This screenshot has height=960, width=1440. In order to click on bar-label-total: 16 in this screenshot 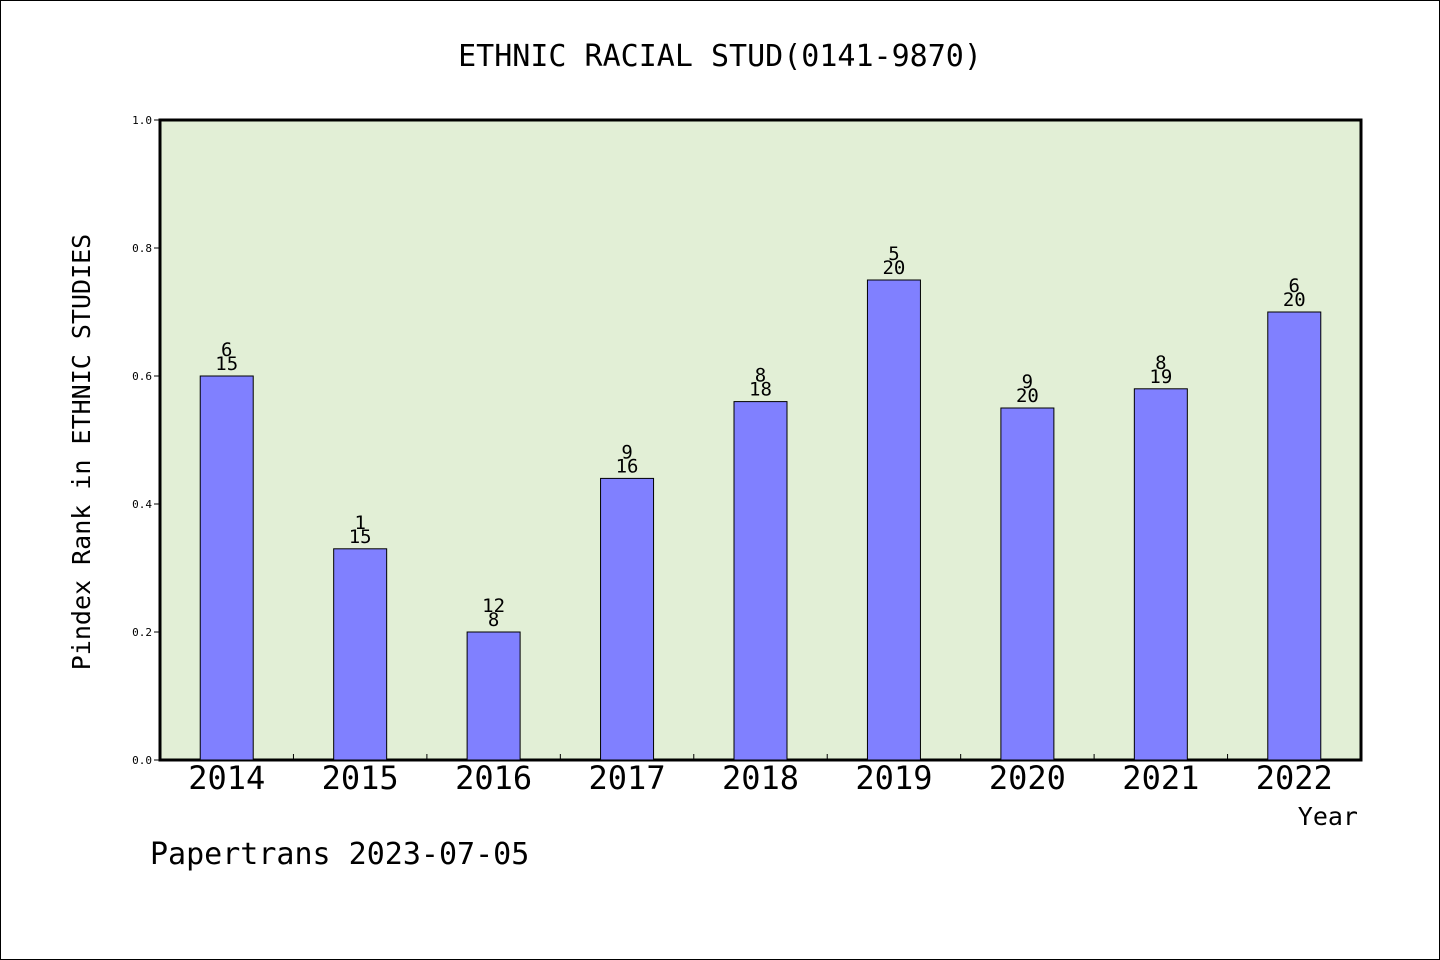, I will do `click(627, 466)`.